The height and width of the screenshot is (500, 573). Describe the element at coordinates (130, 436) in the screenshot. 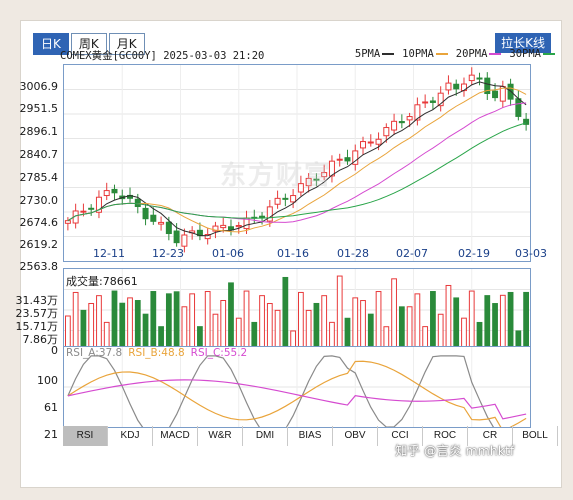

I see `indicator-tab-kdj: KDJ` at that location.